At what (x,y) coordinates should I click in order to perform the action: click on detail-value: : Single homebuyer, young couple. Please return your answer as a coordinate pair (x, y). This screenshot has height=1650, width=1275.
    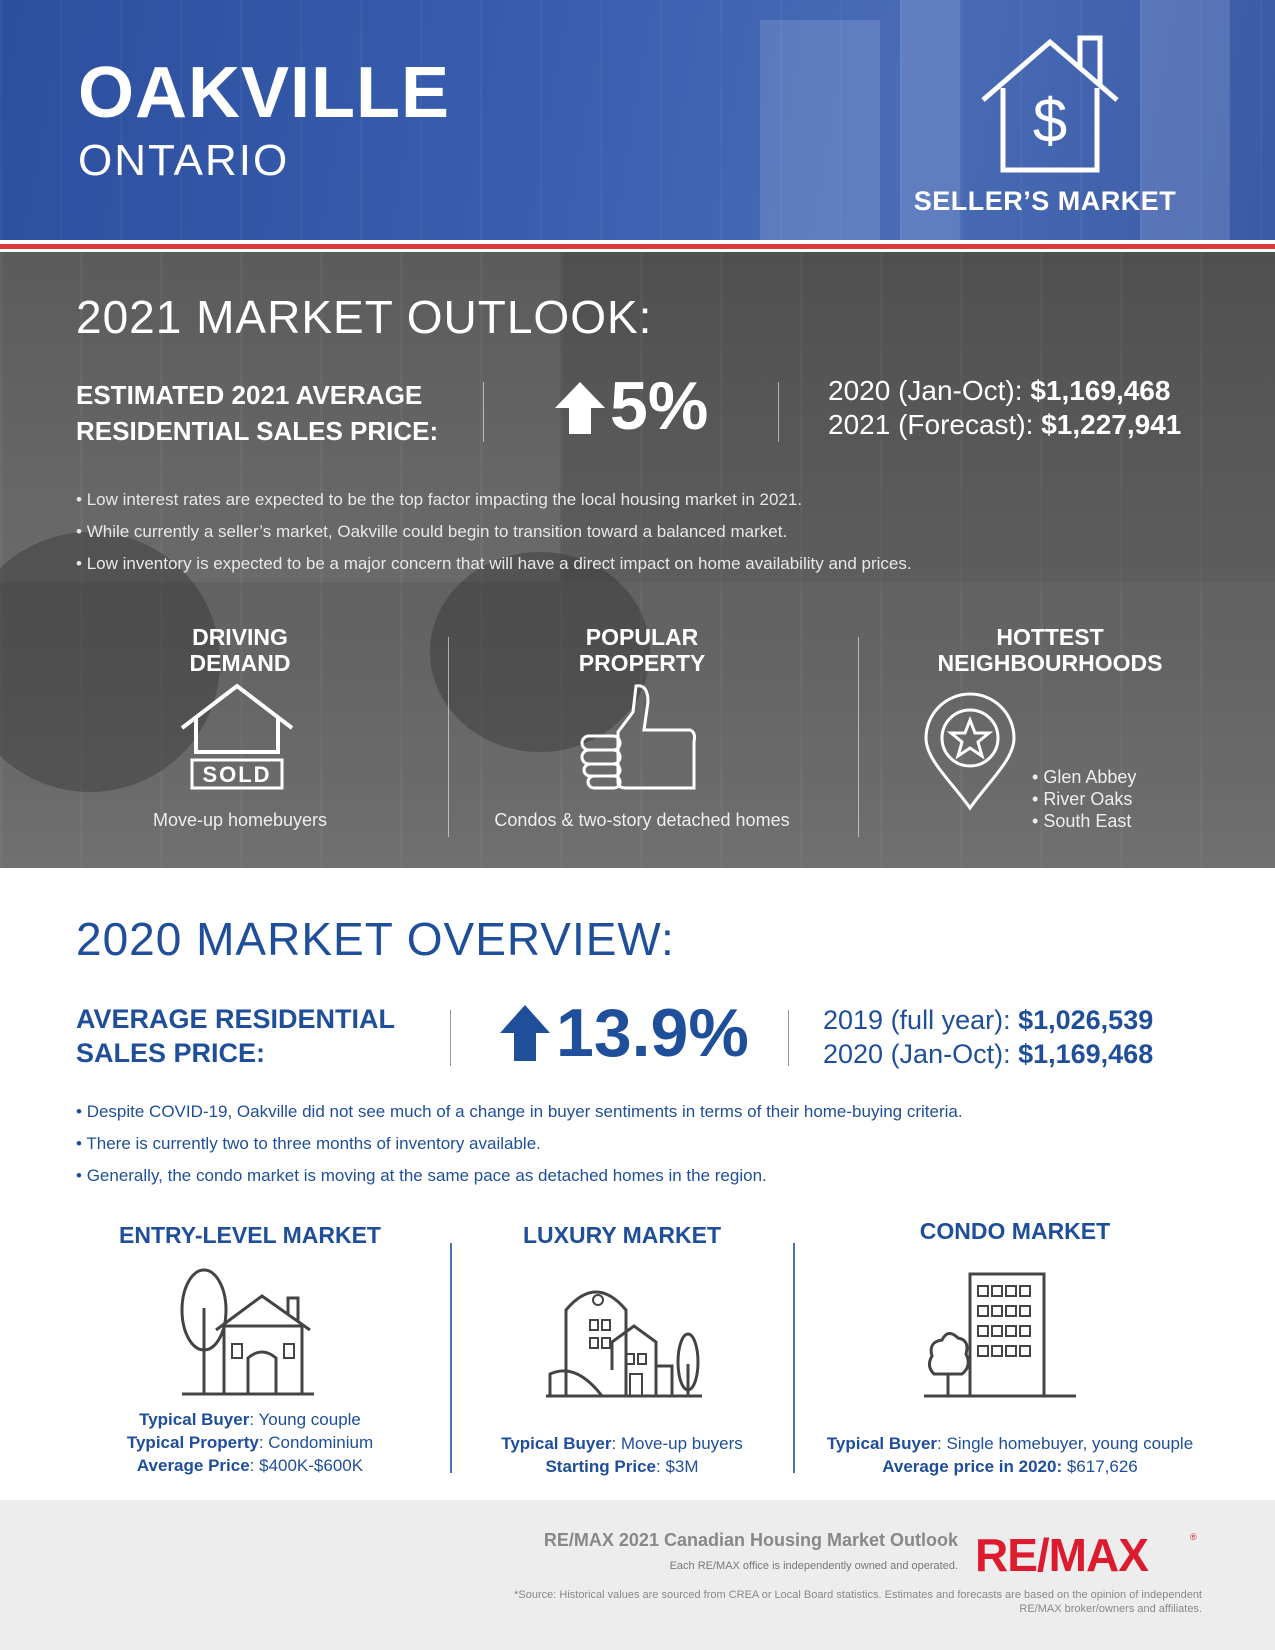
    Looking at the image, I should click on (1065, 1443).